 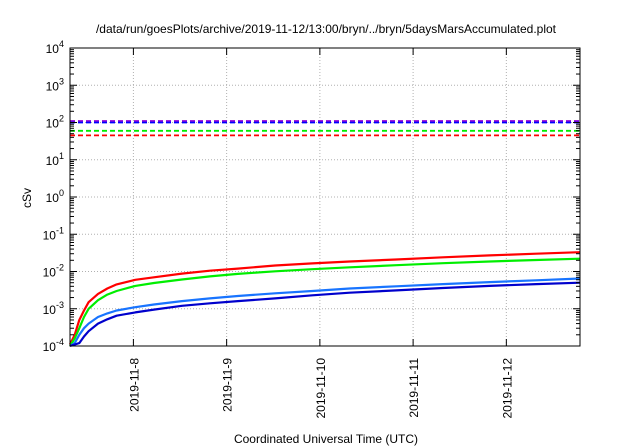 What do you see at coordinates (326, 439) in the screenshot?
I see `x-axis-label: Coordinated Universal Time (UTC)` at bounding box center [326, 439].